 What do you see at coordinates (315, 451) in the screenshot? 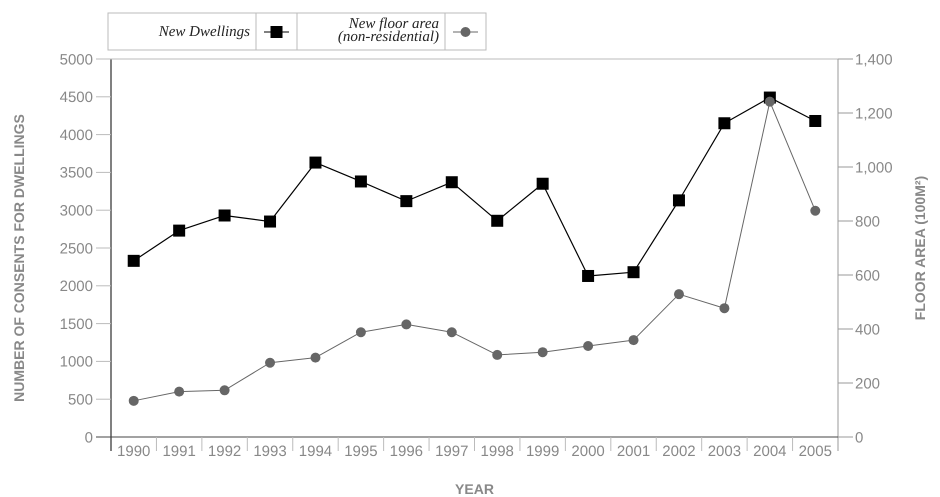
I see `x-tick-label: 1994` at bounding box center [315, 451].